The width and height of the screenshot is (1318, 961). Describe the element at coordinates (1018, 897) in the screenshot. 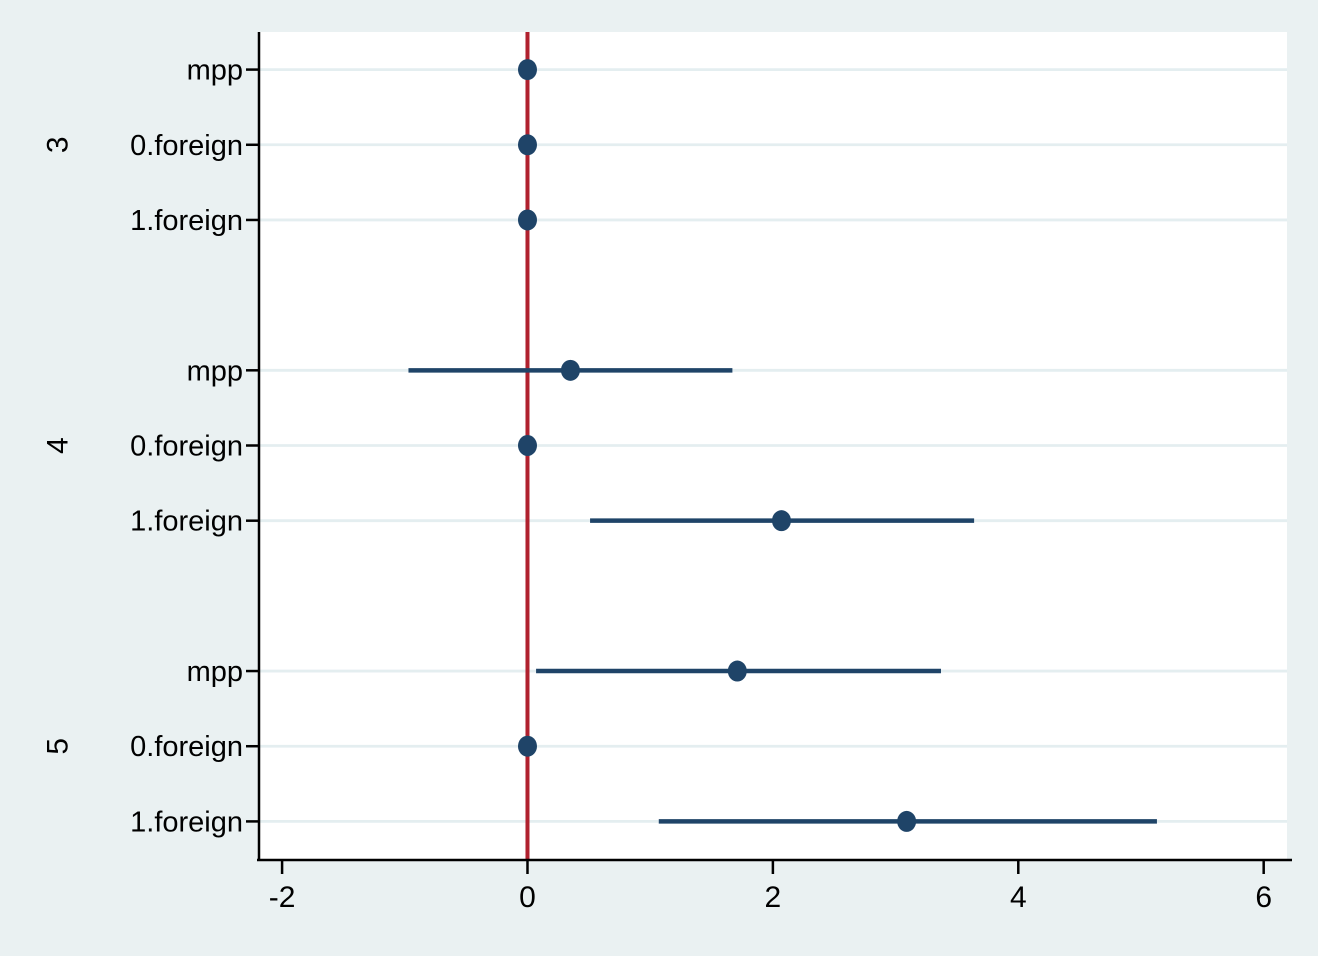

I see `x-tick-label: 4` at that location.